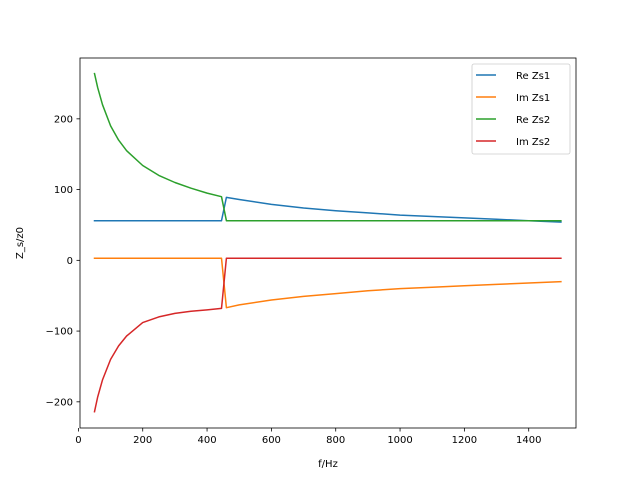  What do you see at coordinates (59, 402) in the screenshot?
I see `y-tick-label: −200` at bounding box center [59, 402].